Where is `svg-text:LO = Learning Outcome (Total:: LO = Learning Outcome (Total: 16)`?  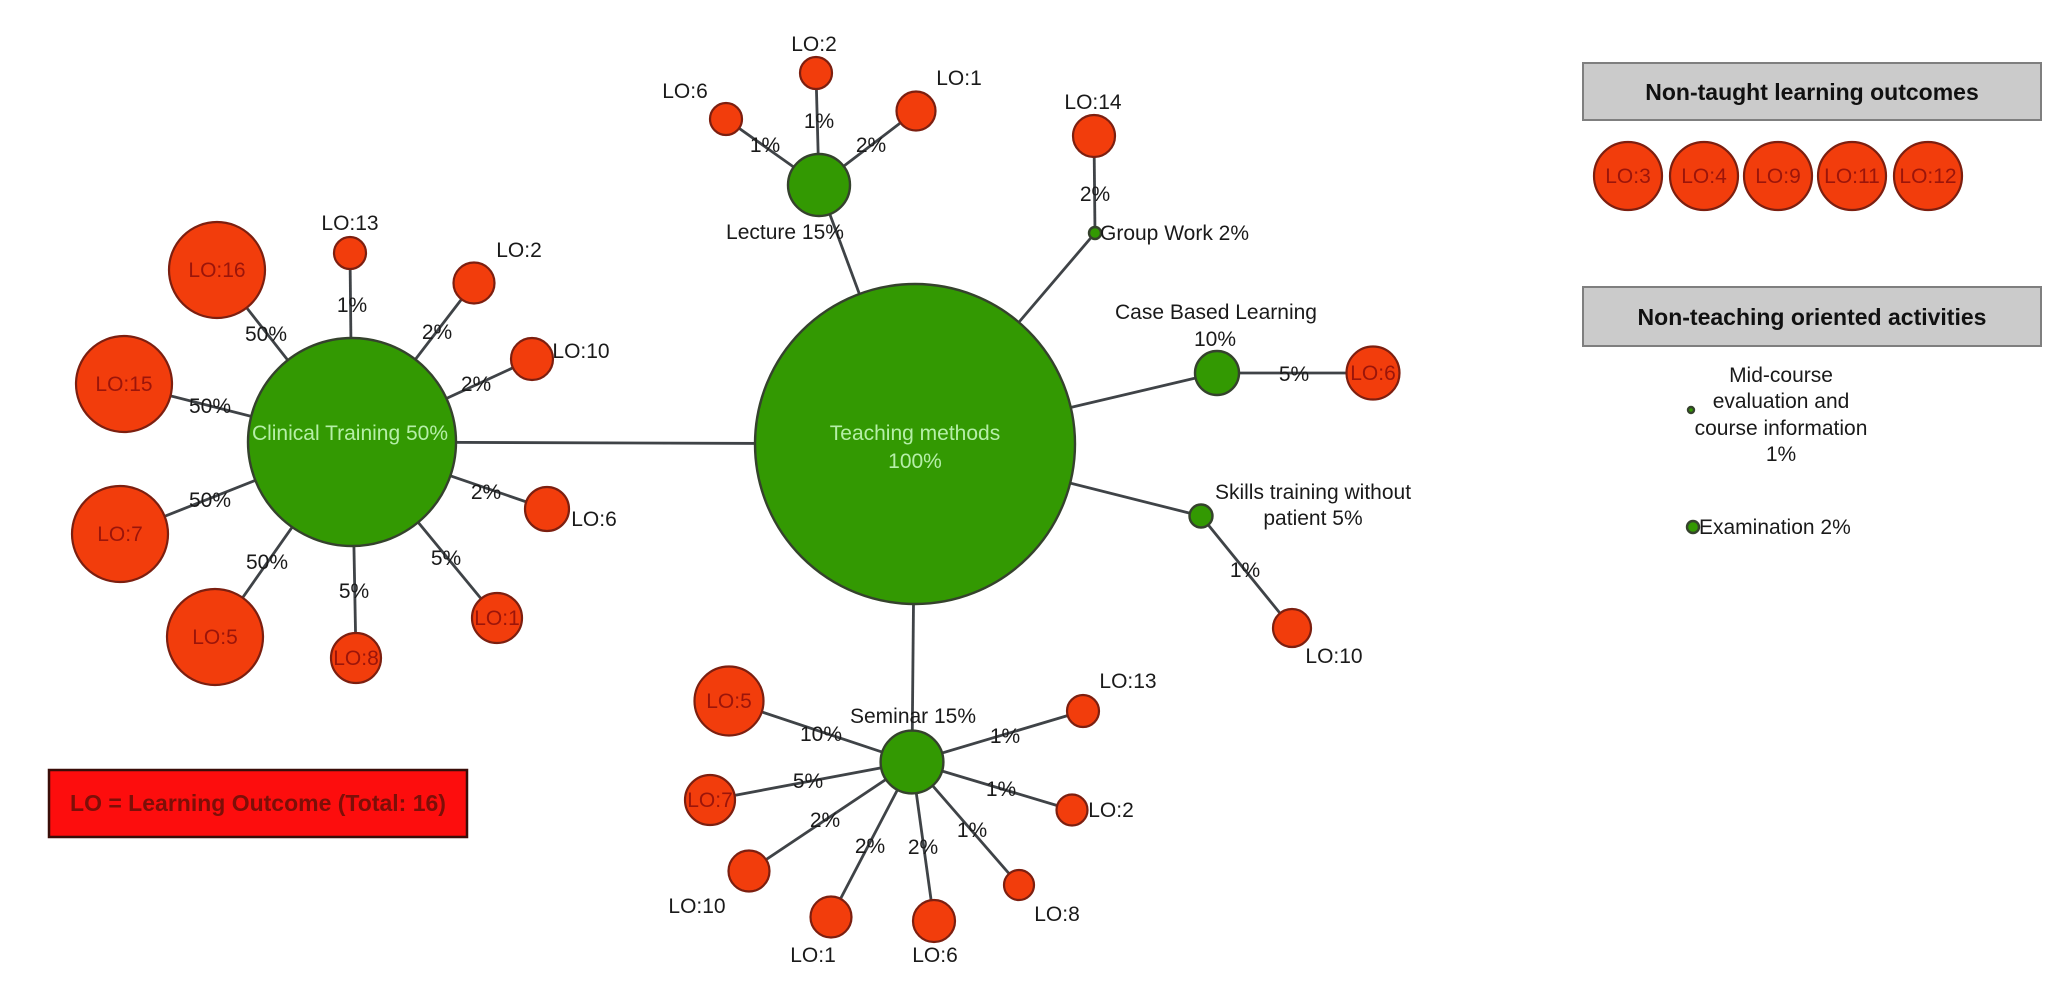
svg-text:LO = Learning Outcome (Total:: LO = Learning Outcome (Total: 16) is located at coordinates (258, 803).